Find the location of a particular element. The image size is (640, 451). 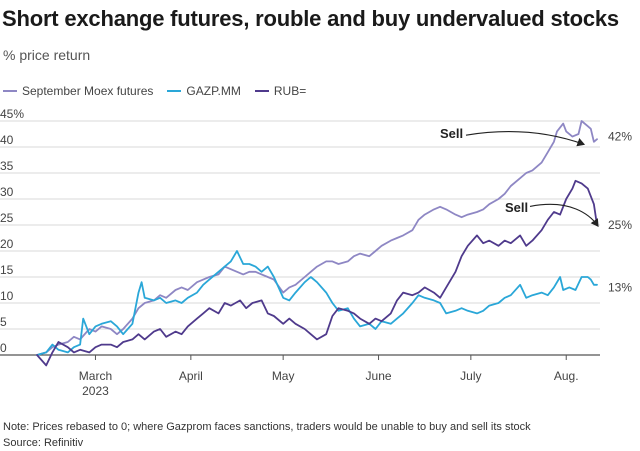

legend-item-gazp: GAZP.MM is located at coordinates (204, 91).